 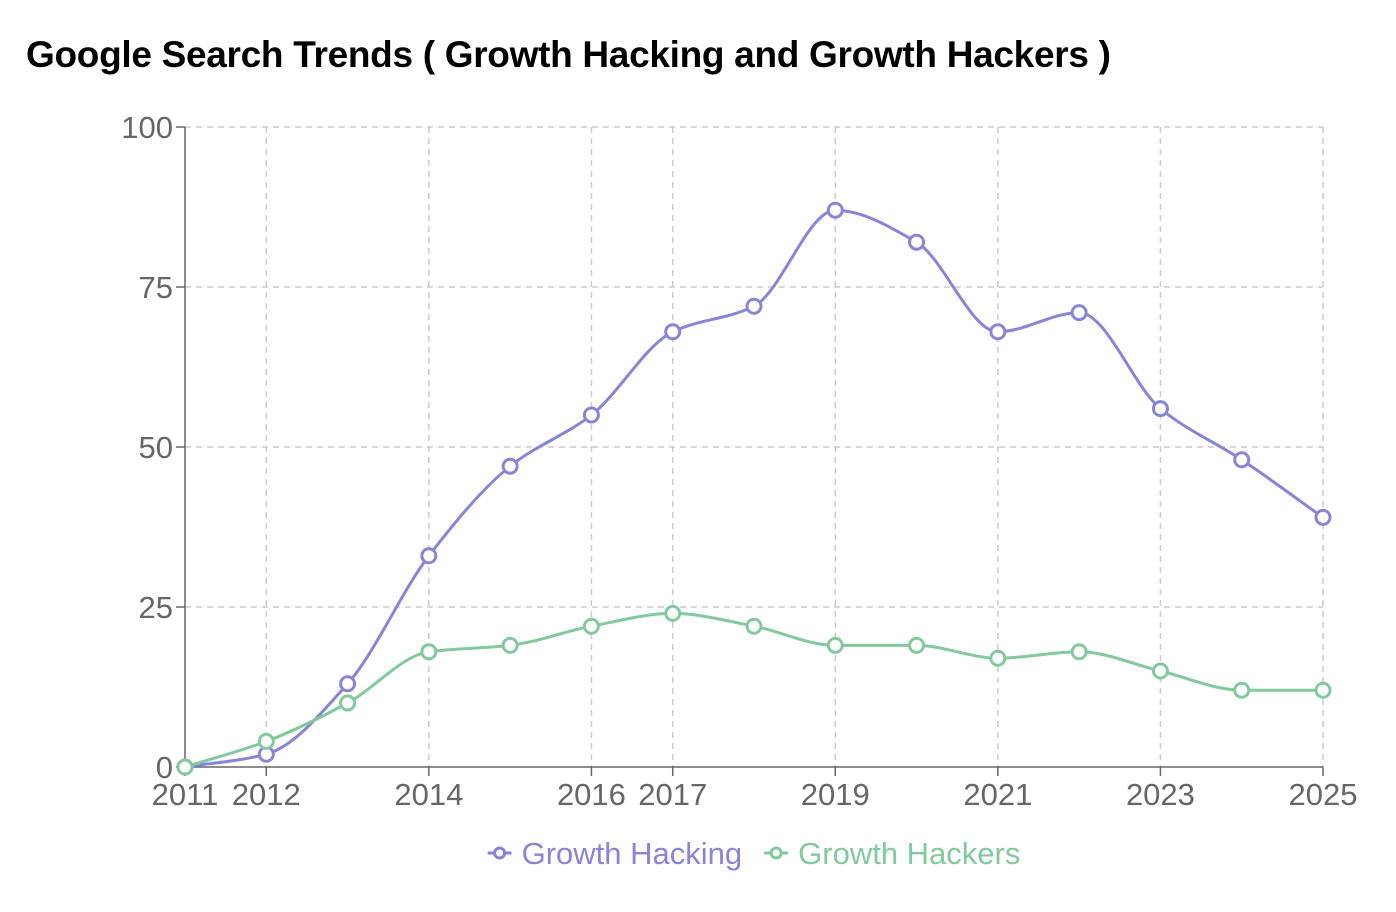 I want to click on legend-label: Growth Hacking, so click(x=632, y=853).